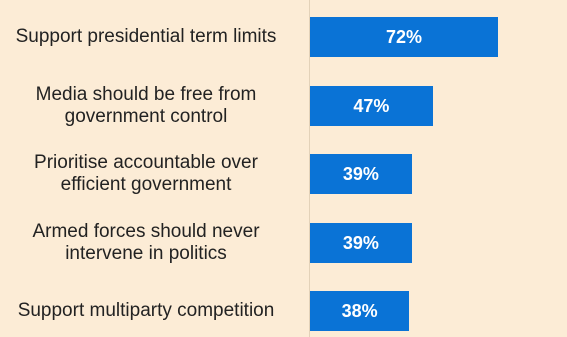  Describe the element at coordinates (146, 36) in the screenshot. I see `category-label: Support presidential term limits` at that location.